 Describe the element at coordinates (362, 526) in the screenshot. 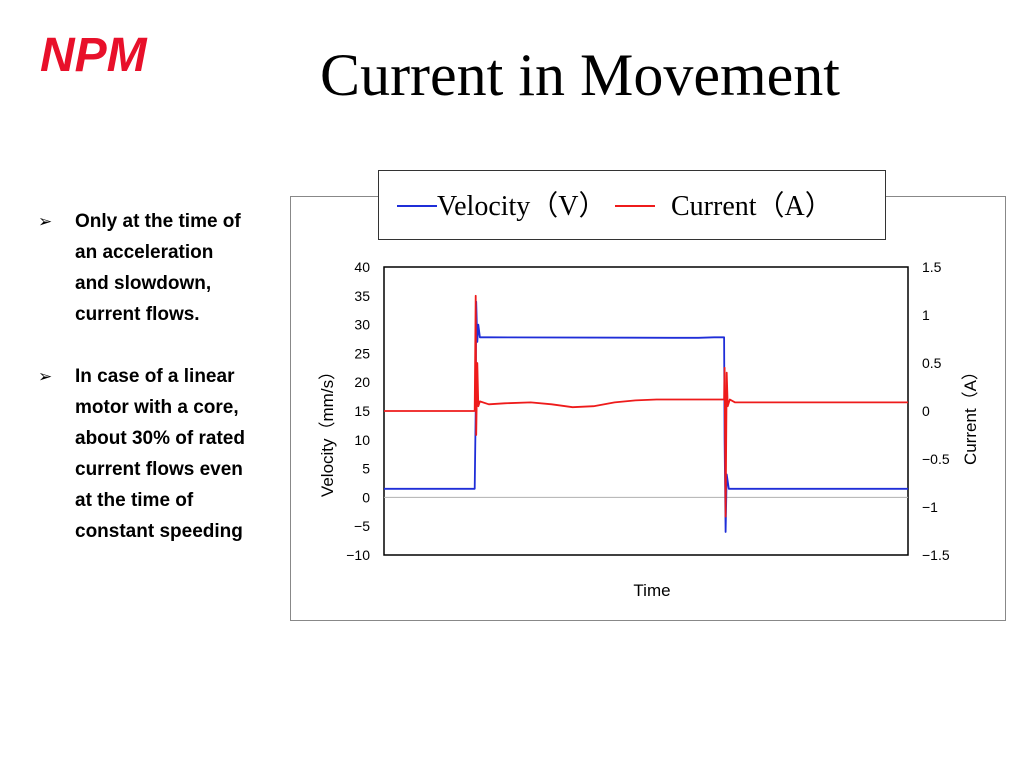

I see `y-tick-label: −5` at that location.